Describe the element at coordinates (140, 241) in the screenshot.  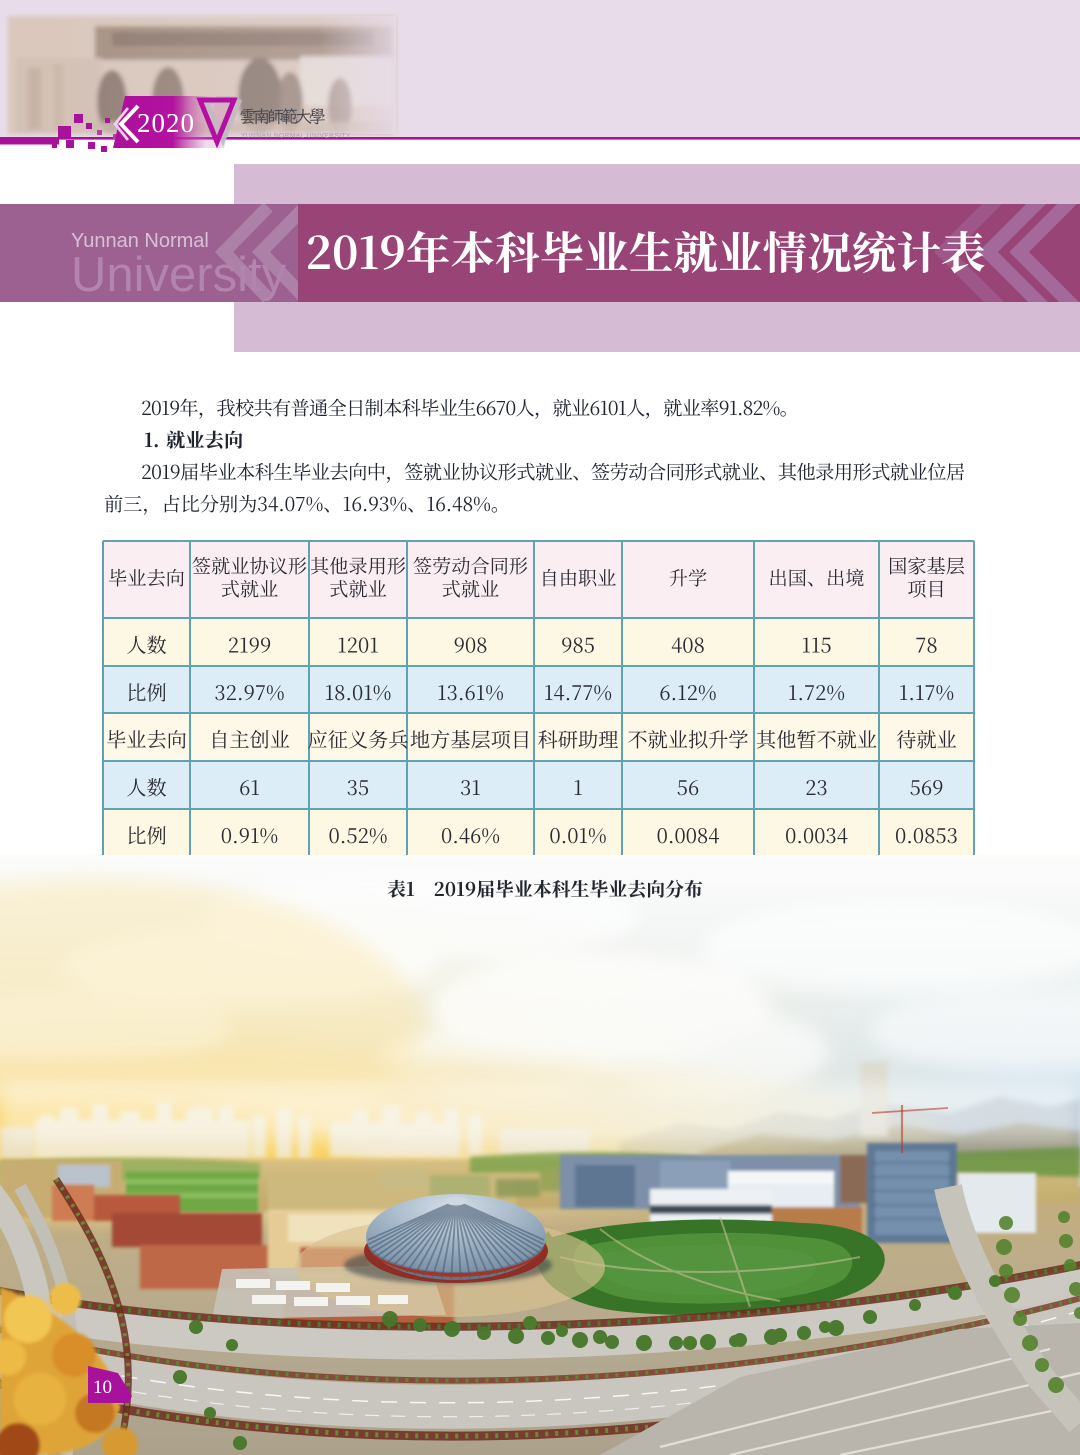
I see `svg-text: Yunnan Normal` at that location.